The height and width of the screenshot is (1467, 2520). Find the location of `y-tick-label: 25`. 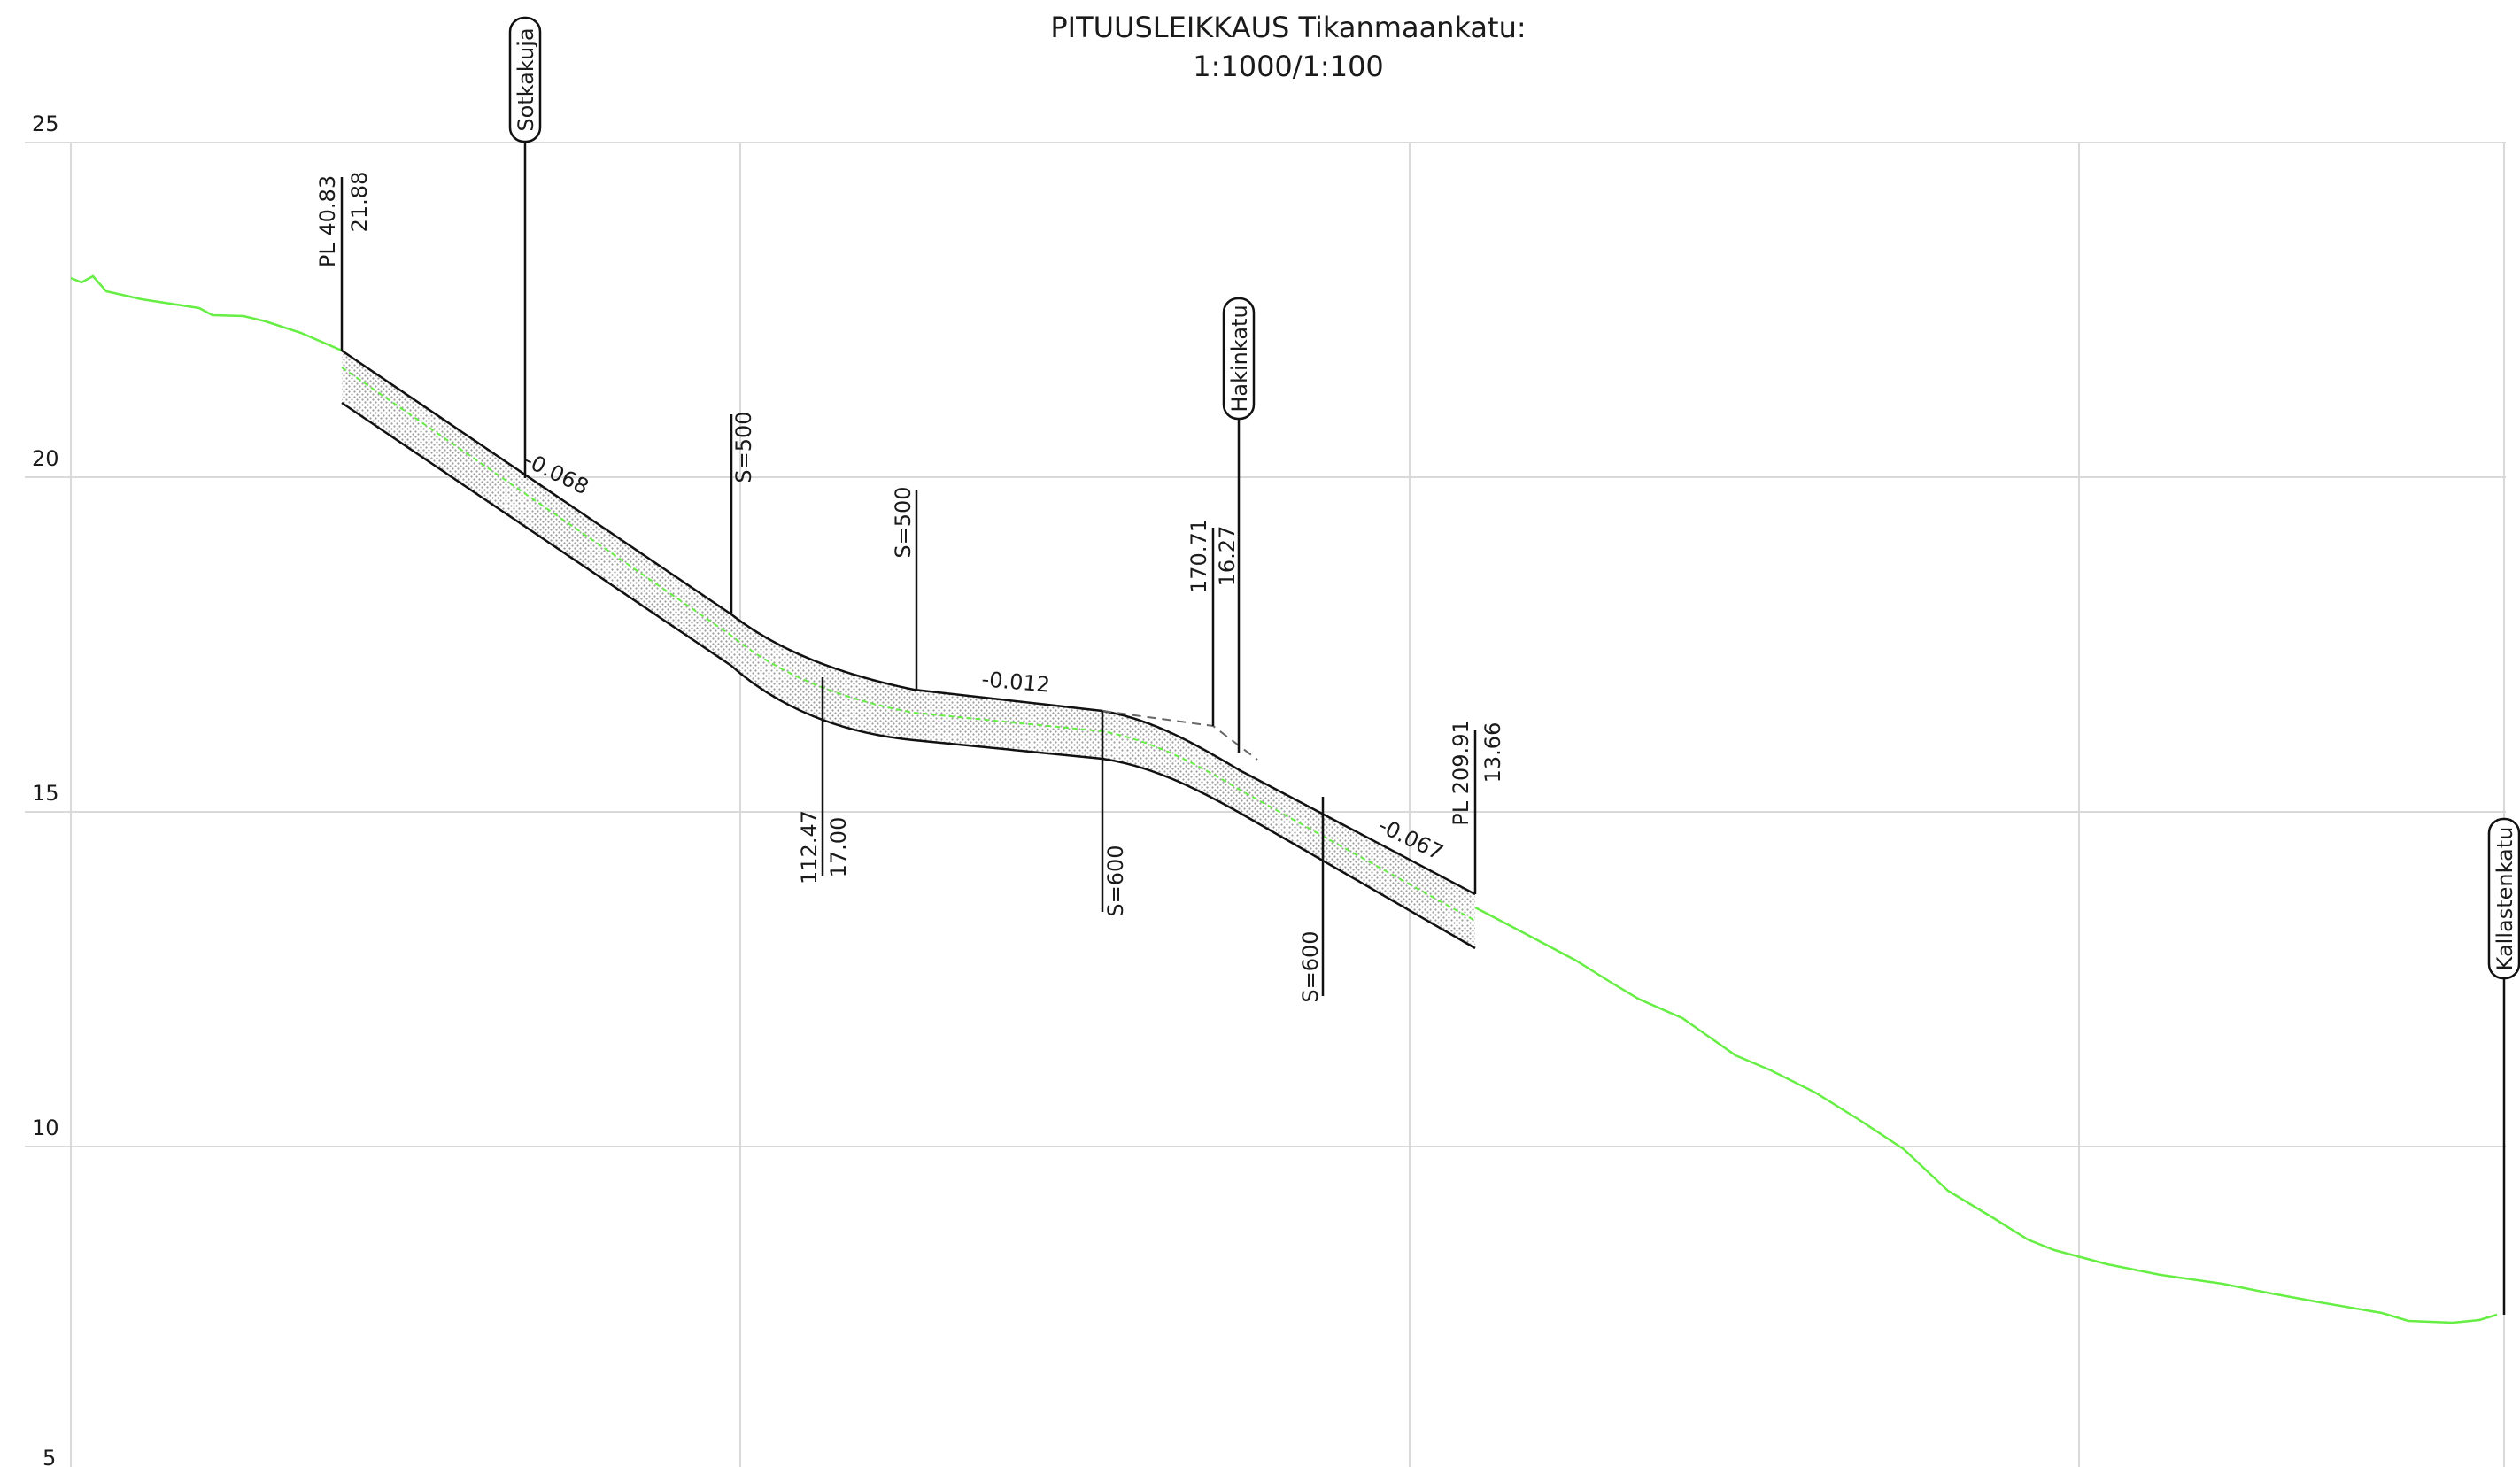

y-tick-label: 25 is located at coordinates (45, 124).